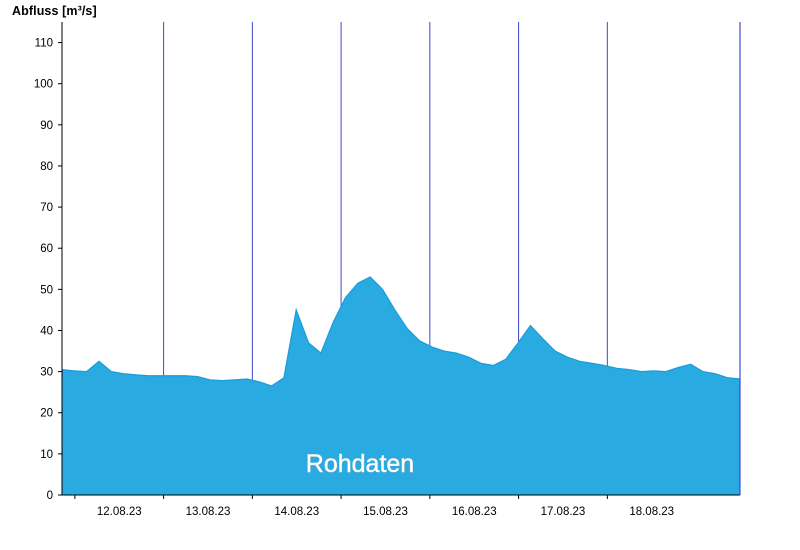 The image size is (800, 550). I want to click on y-tick-label: 10, so click(46, 455).